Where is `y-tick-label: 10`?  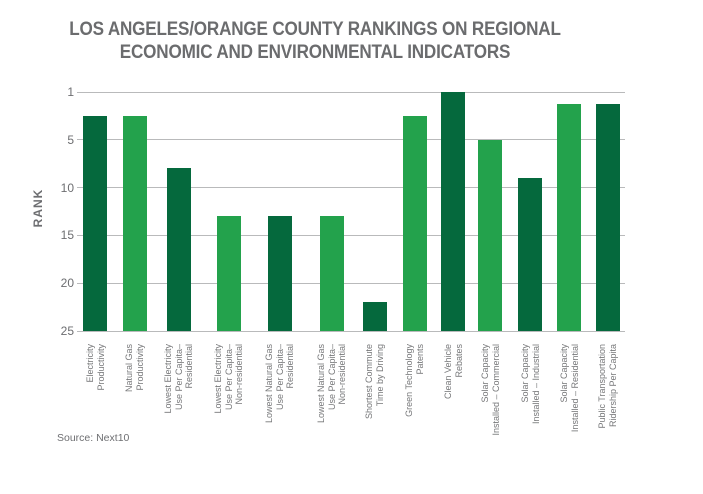
y-tick-label: 10 is located at coordinates (67, 187).